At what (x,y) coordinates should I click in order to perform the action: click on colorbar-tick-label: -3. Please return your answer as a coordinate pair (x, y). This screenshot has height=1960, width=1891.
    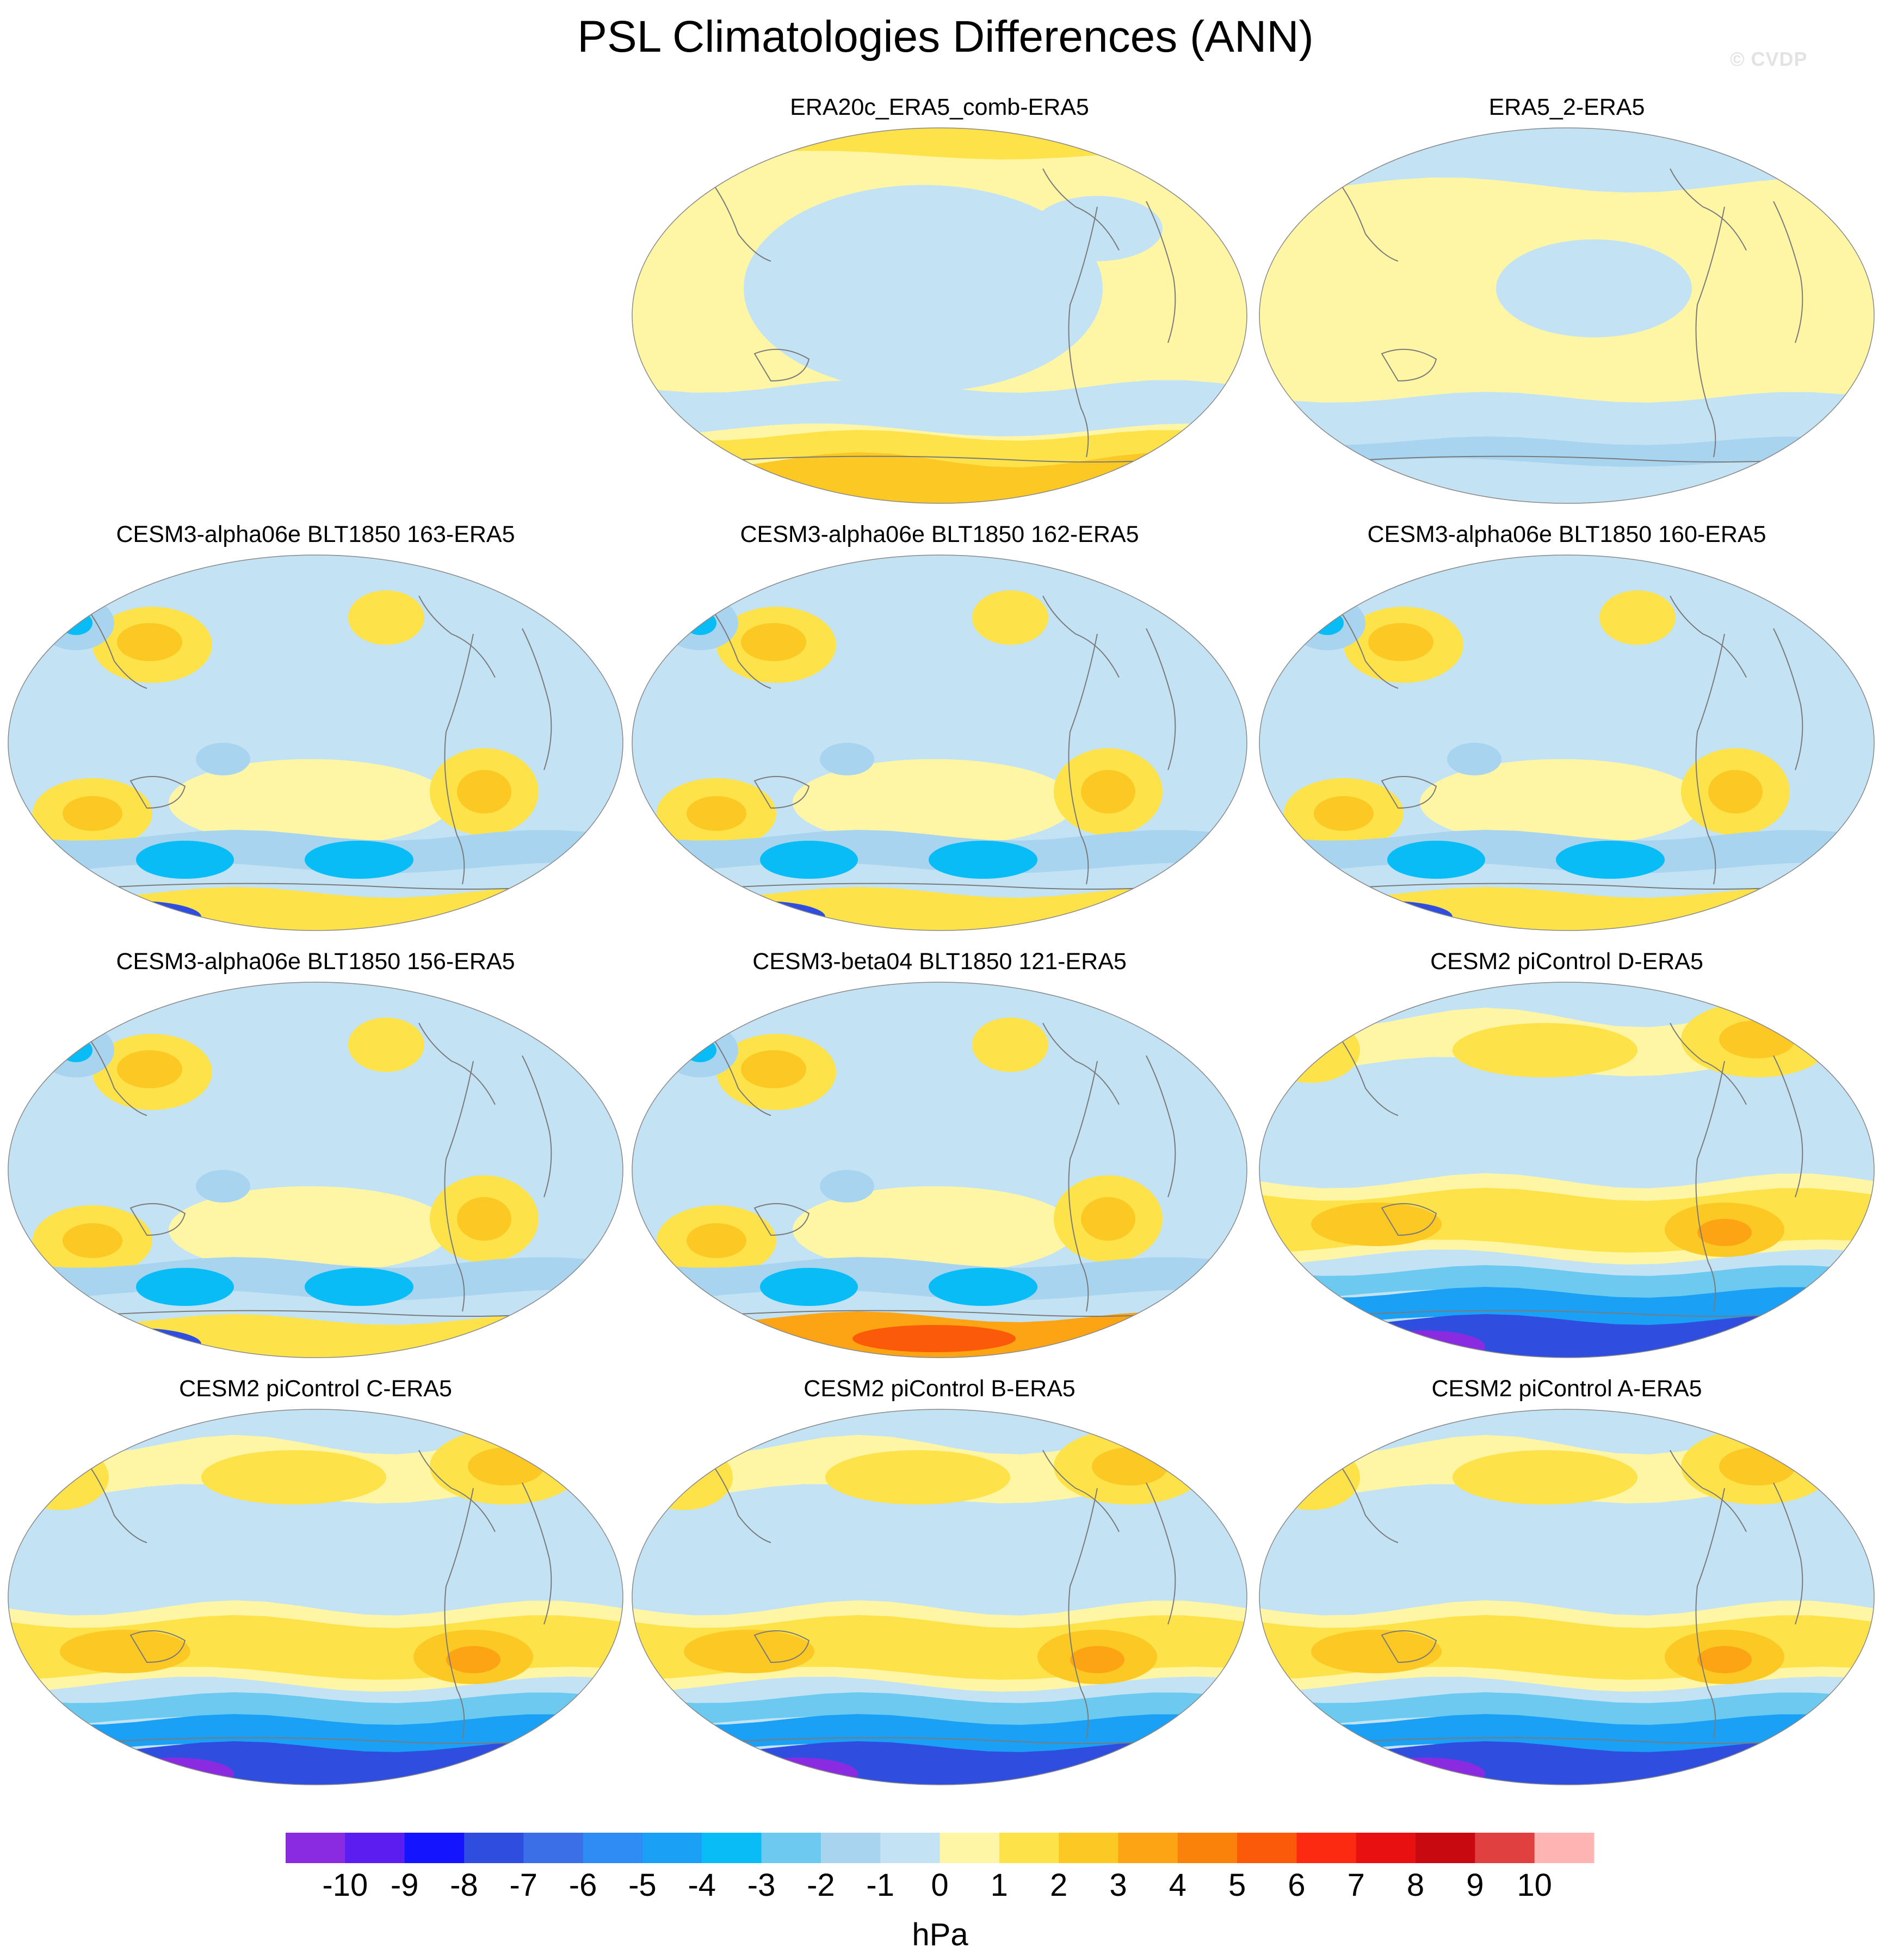
    Looking at the image, I should click on (761, 1885).